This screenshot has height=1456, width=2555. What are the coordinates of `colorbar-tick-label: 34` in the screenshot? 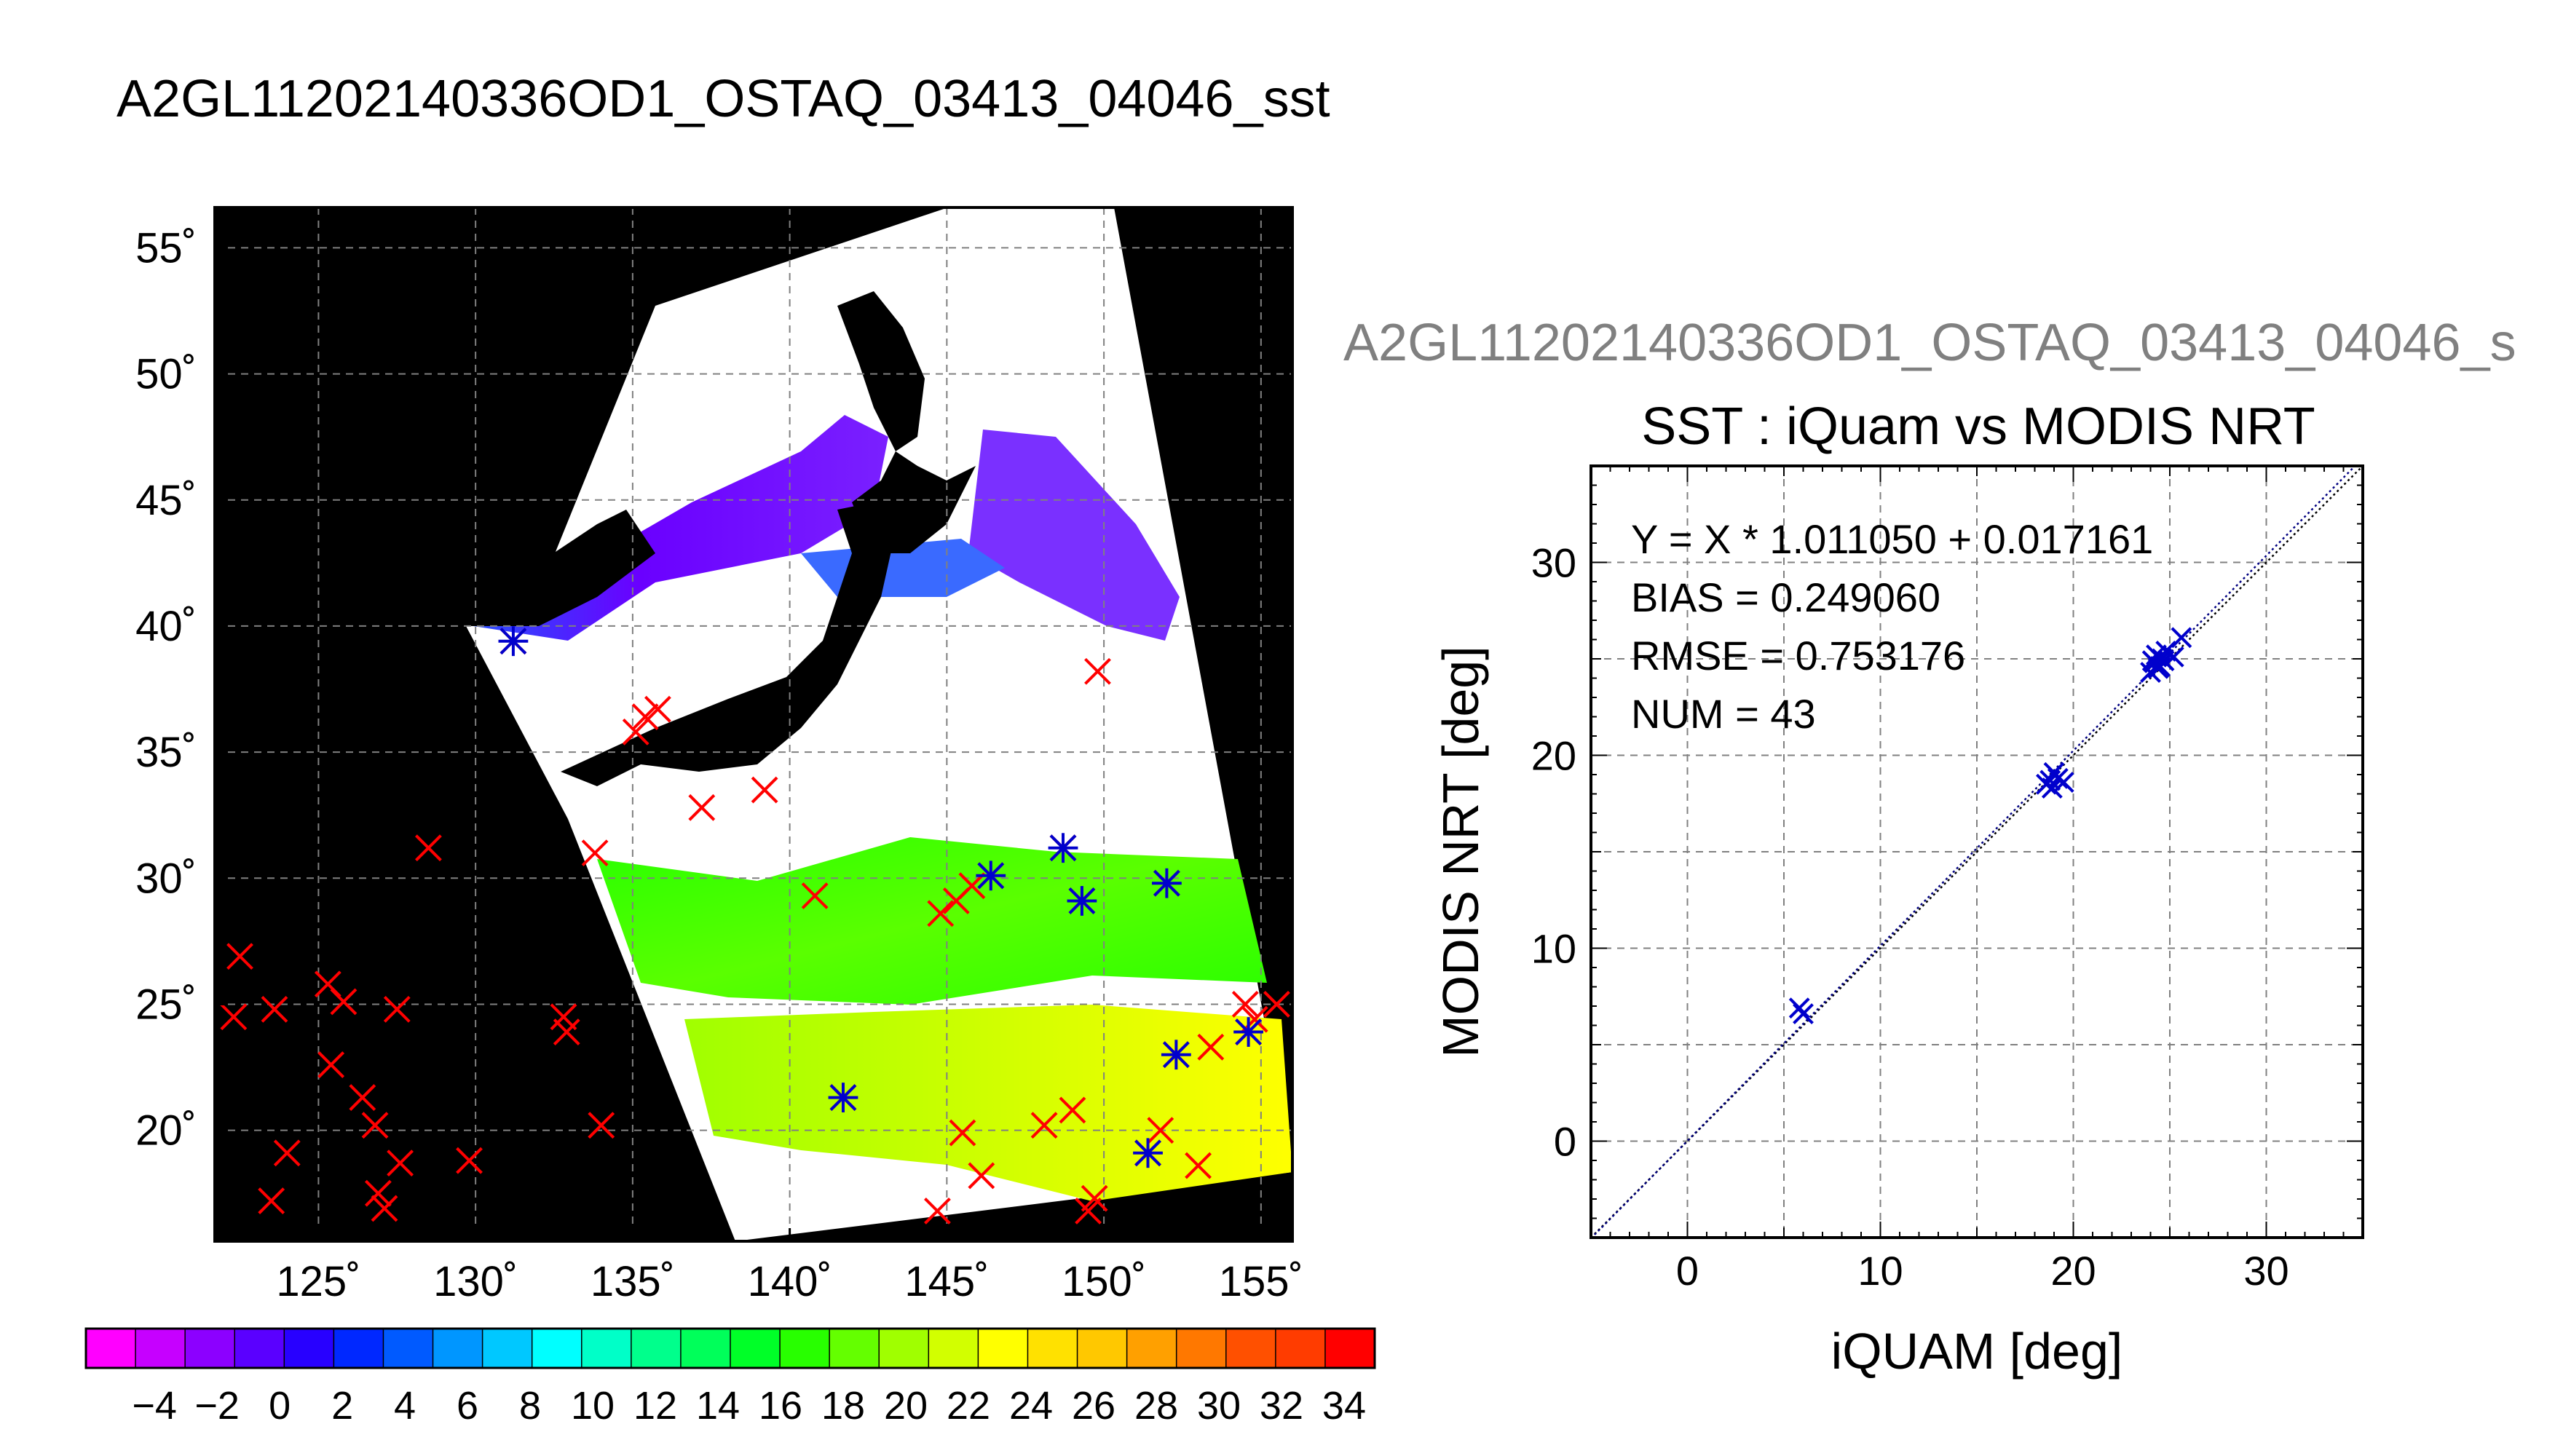 It's located at (1344, 1406).